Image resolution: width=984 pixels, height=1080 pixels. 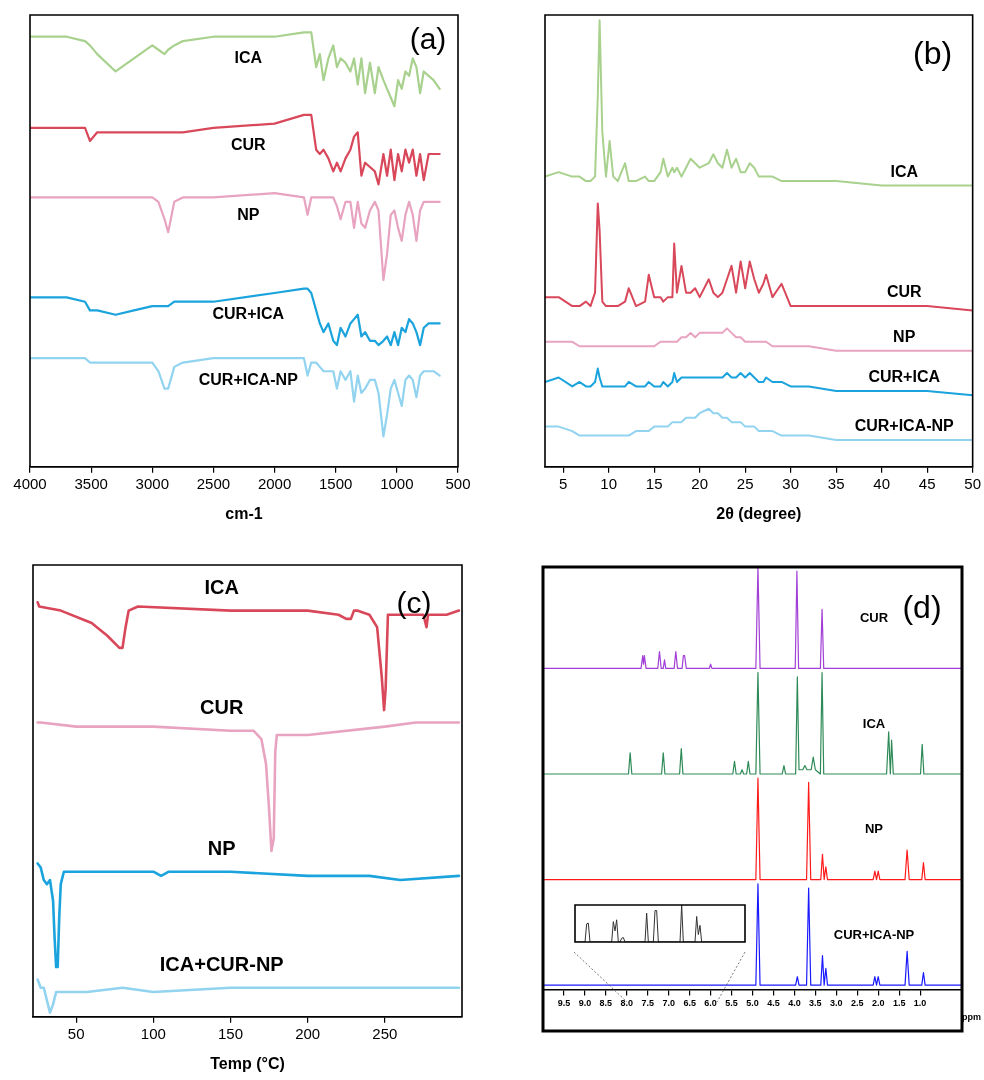 What do you see at coordinates (878, 1003) in the screenshot?
I see `x-tick-label: 2.0` at bounding box center [878, 1003].